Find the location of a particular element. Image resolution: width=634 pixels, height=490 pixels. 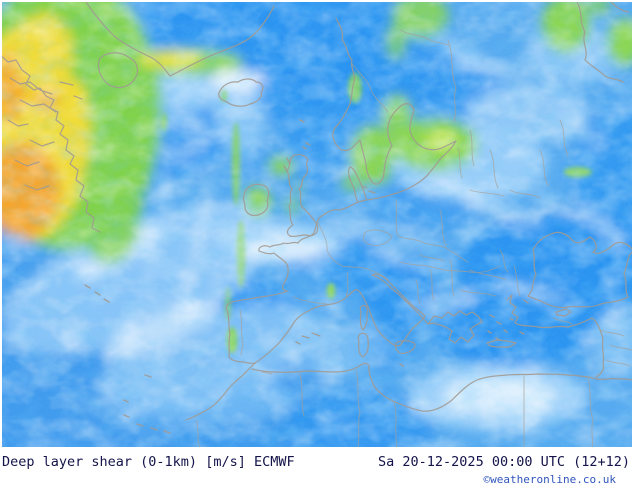

coast-denmark is located at coordinates (361, 184).